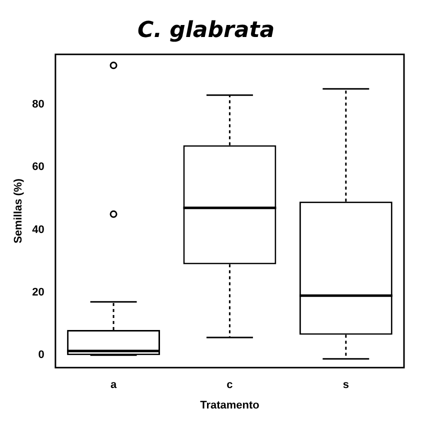 This screenshot has width=422, height=424. Describe the element at coordinates (230, 405) in the screenshot. I see `x-axis-title: Tratamento` at that location.